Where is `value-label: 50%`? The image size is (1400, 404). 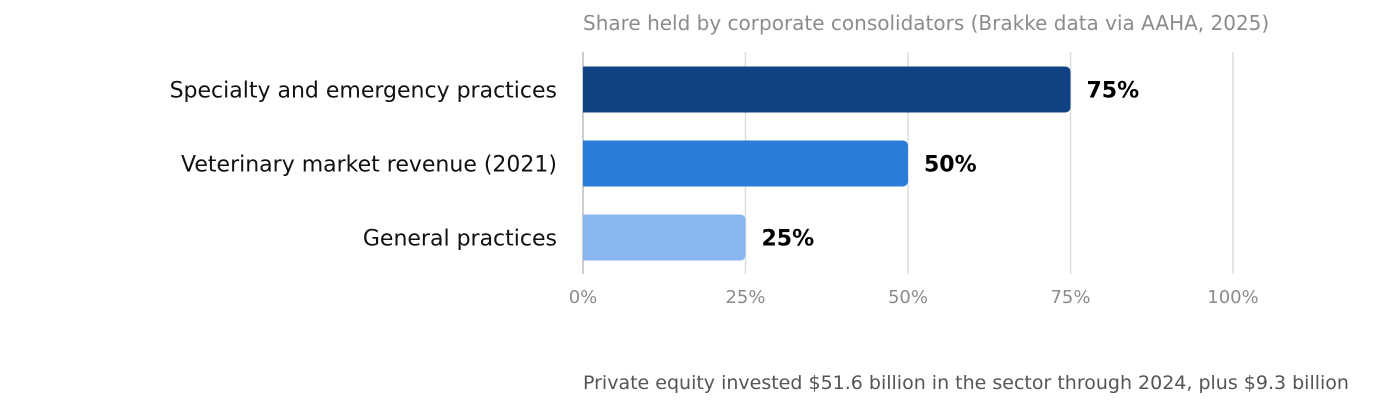 value-label: 50% is located at coordinates (950, 165).